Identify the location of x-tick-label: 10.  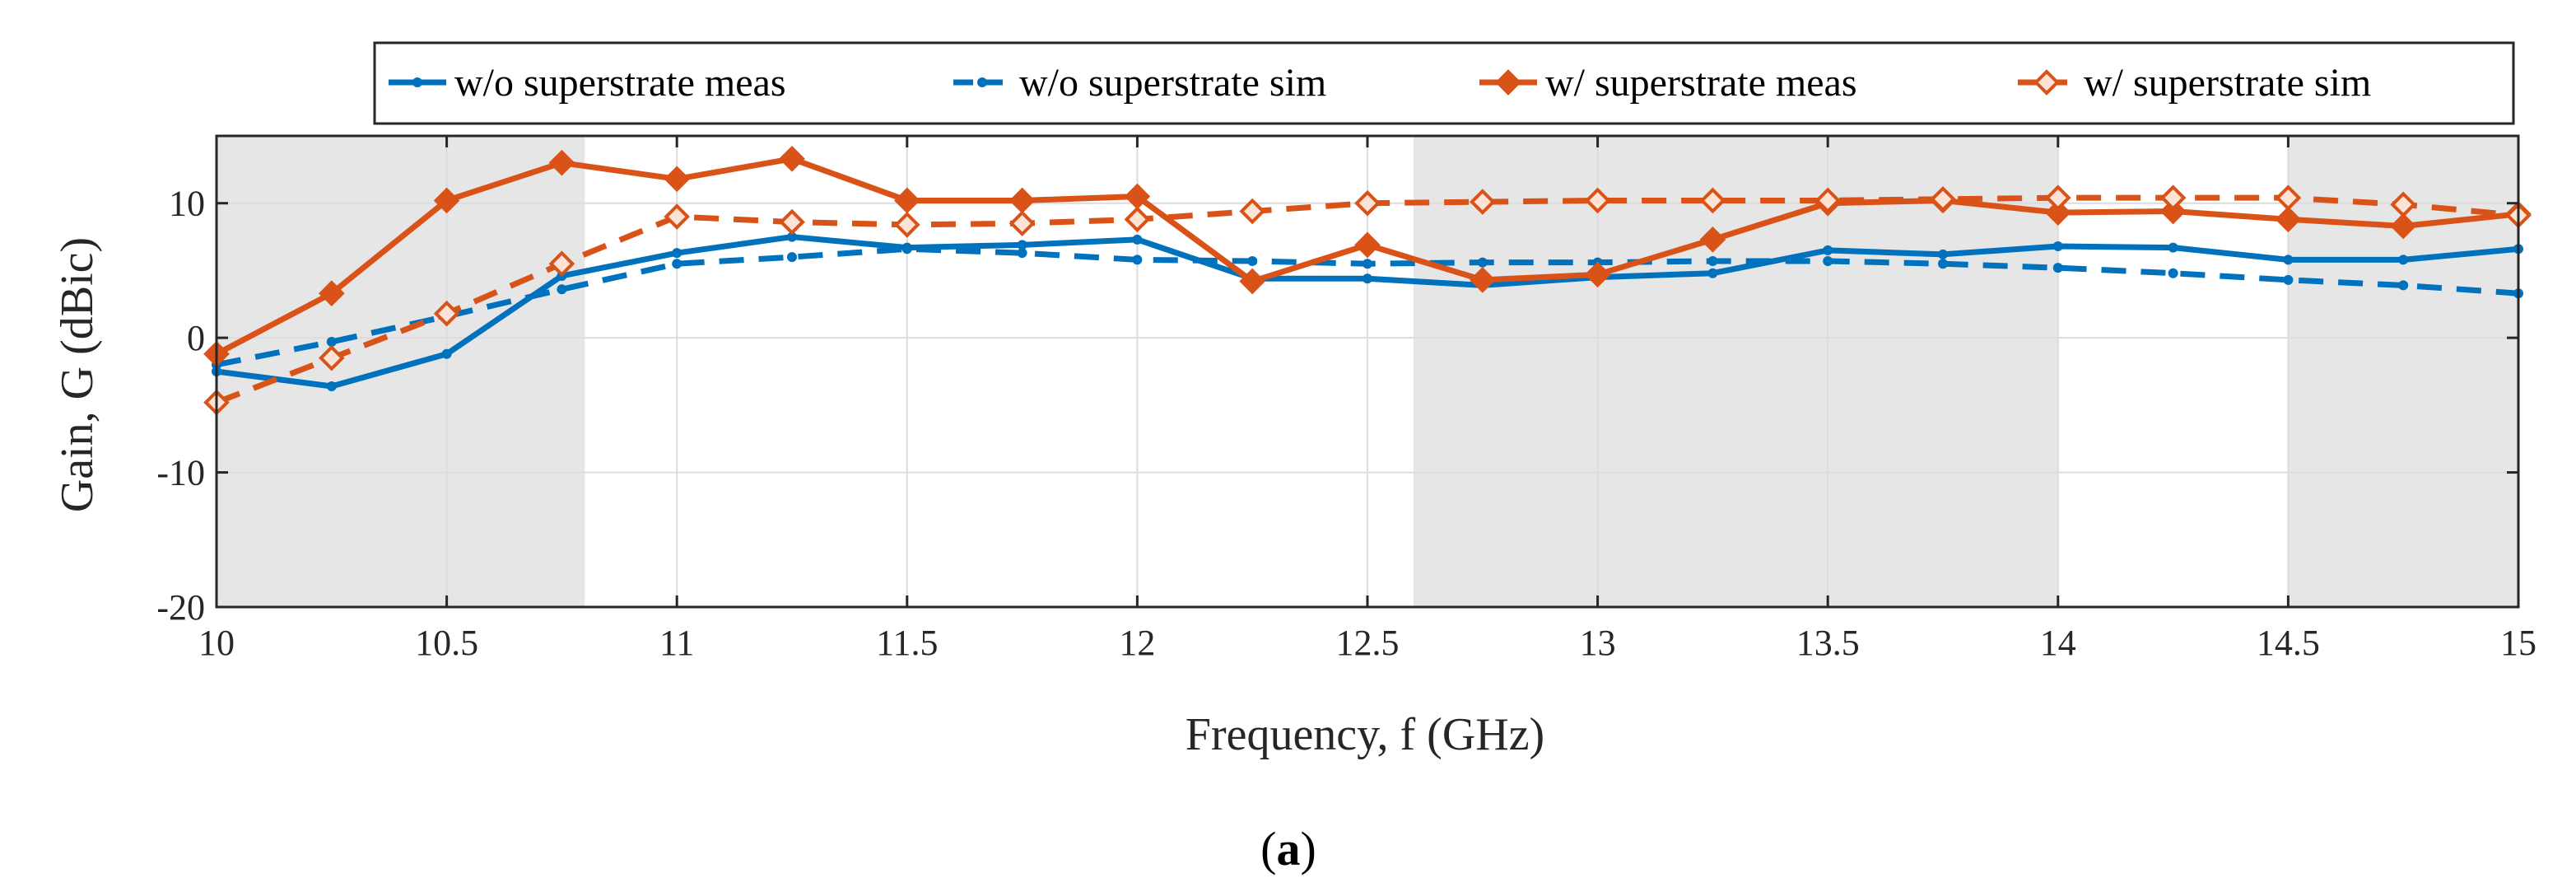
(216, 643).